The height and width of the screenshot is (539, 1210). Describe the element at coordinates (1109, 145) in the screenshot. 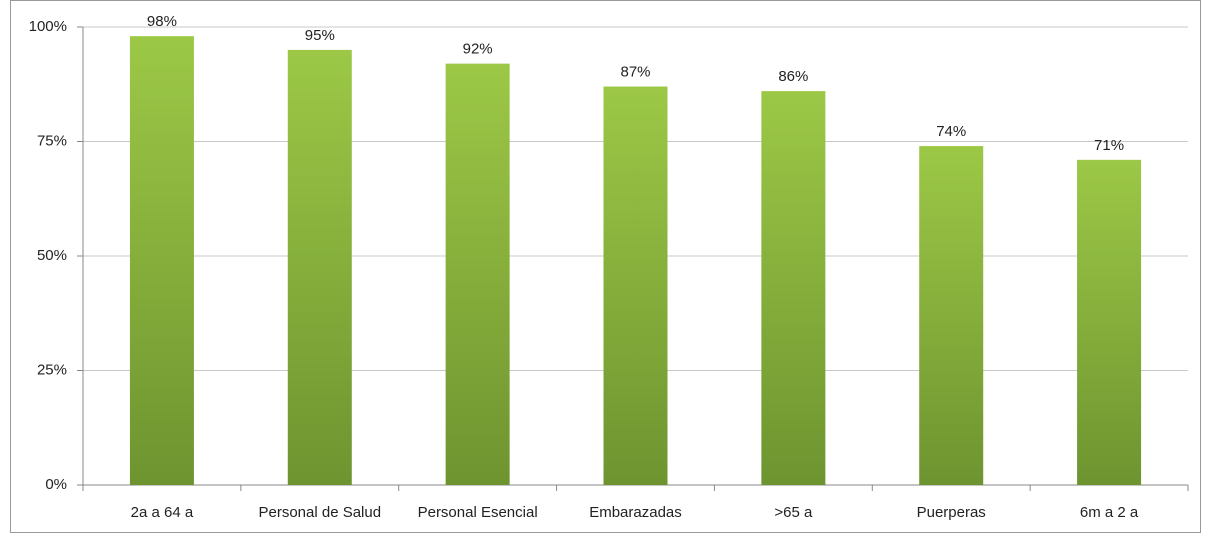

I see `data-label: 71%` at that location.